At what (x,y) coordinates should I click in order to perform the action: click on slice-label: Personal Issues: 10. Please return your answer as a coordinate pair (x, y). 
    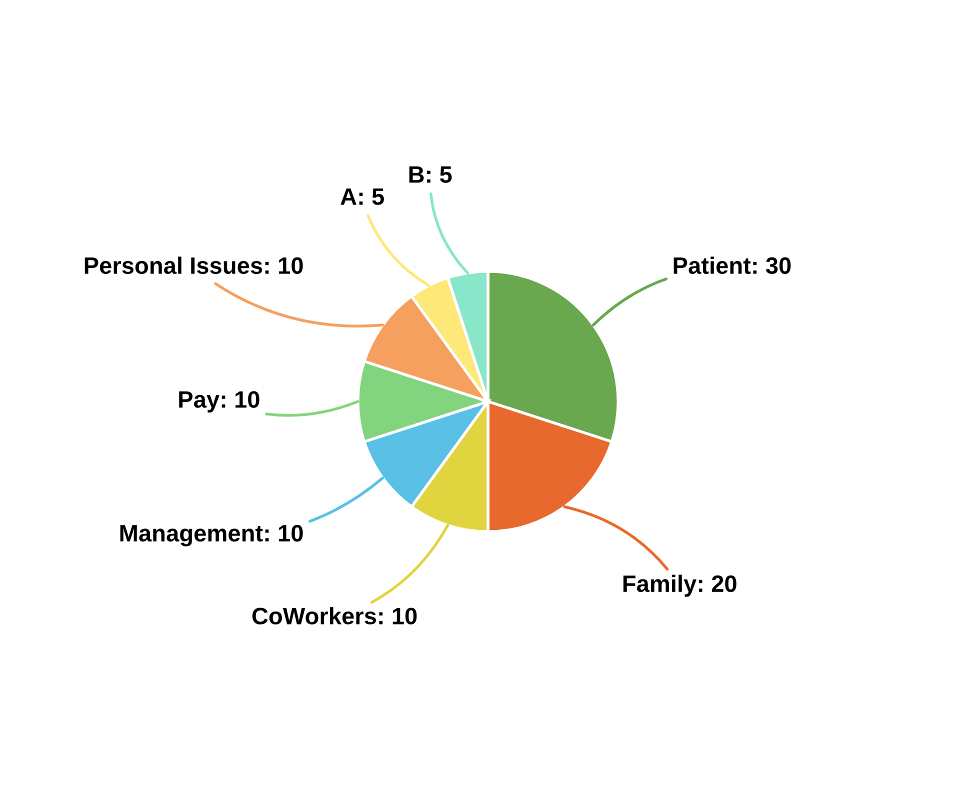
    Looking at the image, I should click on (193, 265).